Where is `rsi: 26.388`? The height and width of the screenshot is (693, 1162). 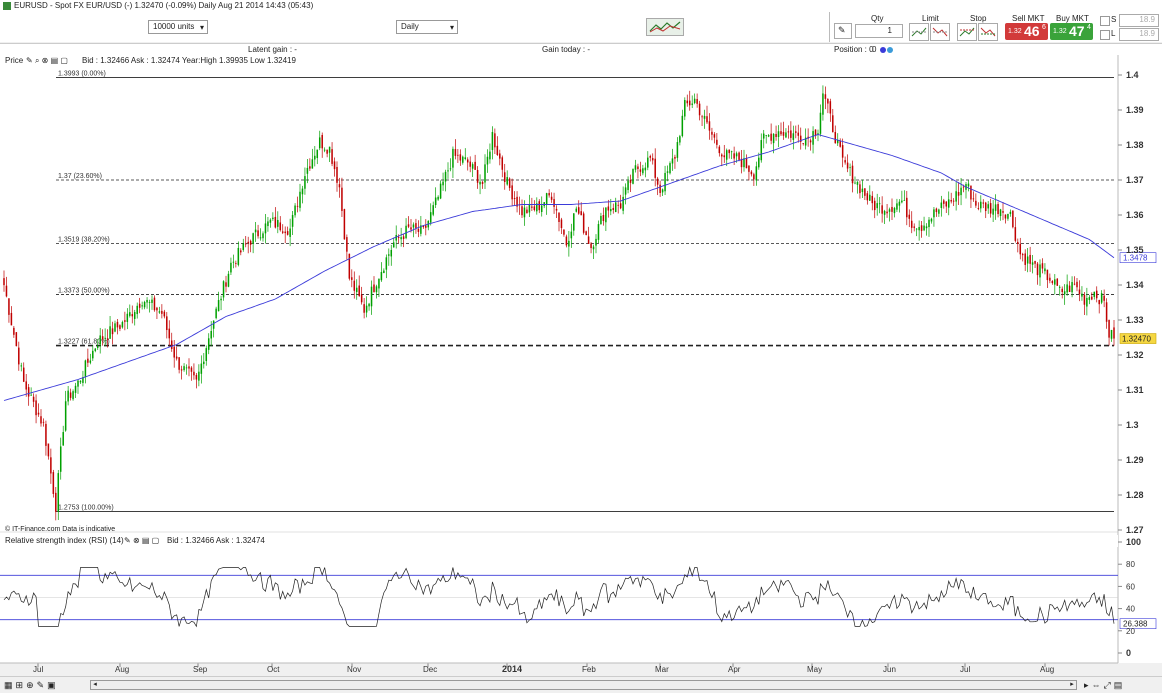
rsi: 26.388 is located at coordinates (578, 598).